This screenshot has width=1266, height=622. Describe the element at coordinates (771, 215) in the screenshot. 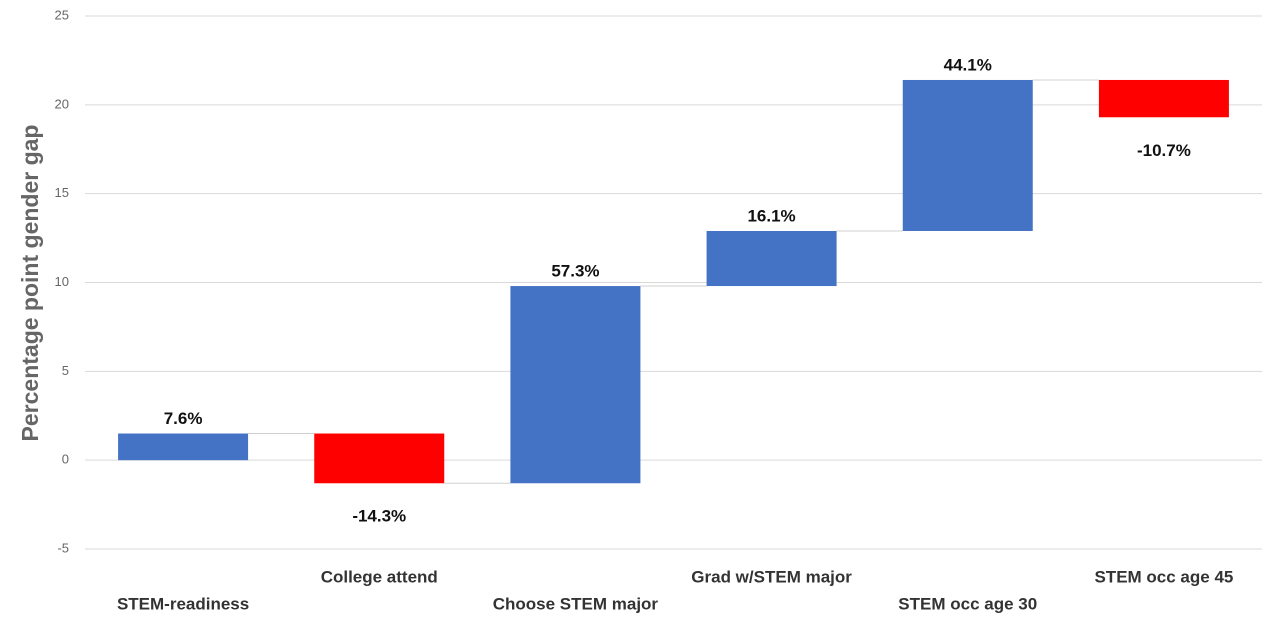

I see `data-label: 16.1%` at that location.